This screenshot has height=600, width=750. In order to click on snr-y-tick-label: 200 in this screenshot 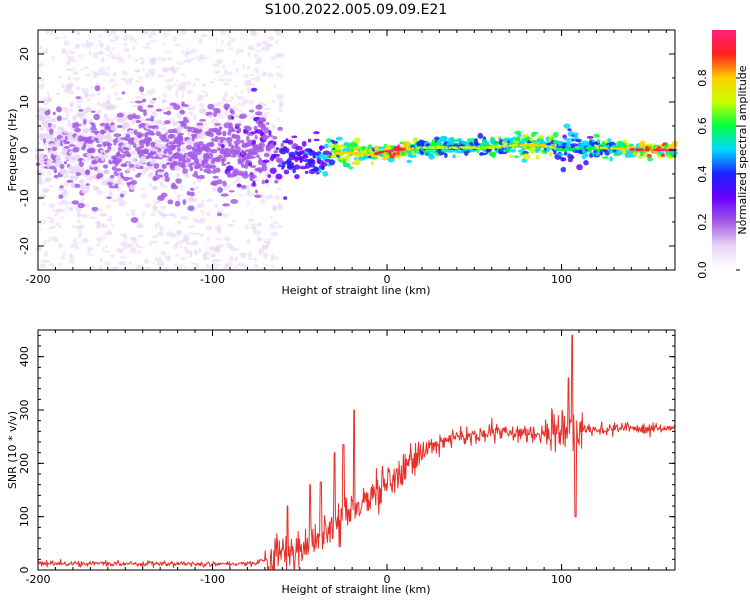, I will do `click(24, 463)`.